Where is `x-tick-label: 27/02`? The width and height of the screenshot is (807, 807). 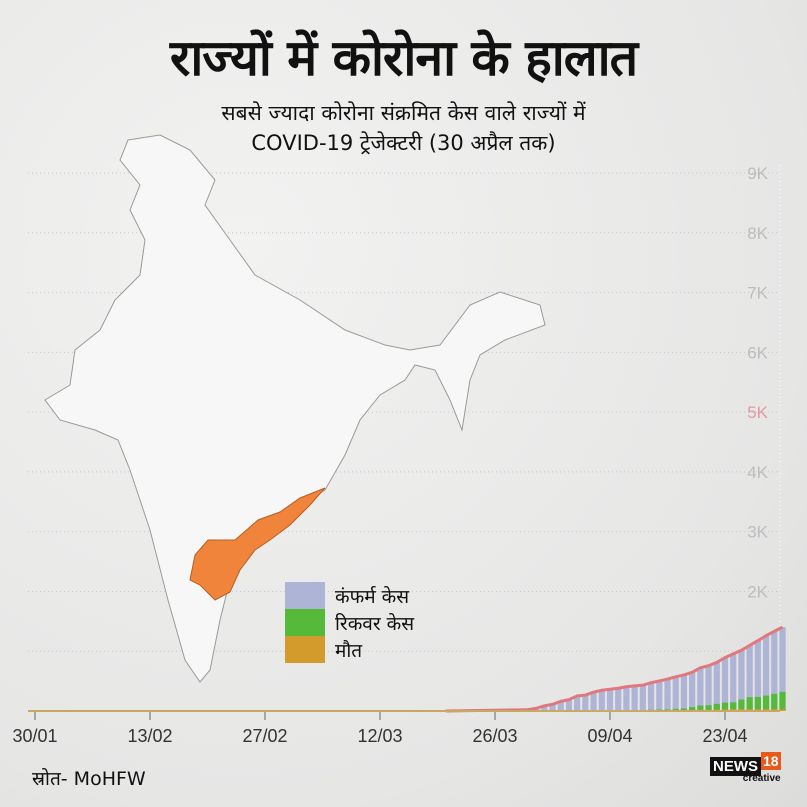
x-tick-label: 27/02 is located at coordinates (264, 736).